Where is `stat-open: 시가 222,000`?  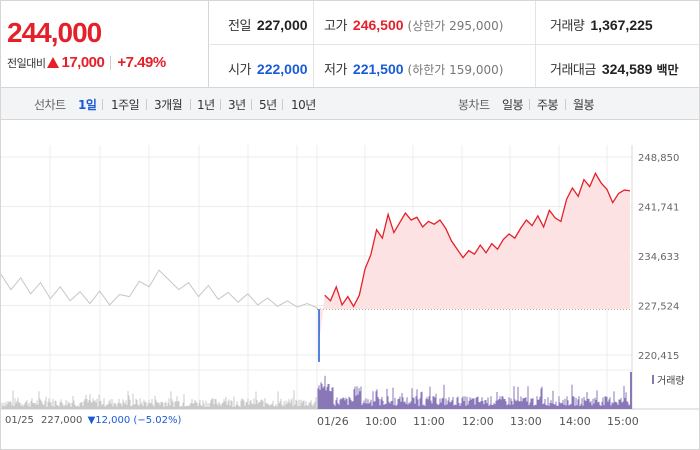
stat-open: 시가 222,000 is located at coordinates (268, 68).